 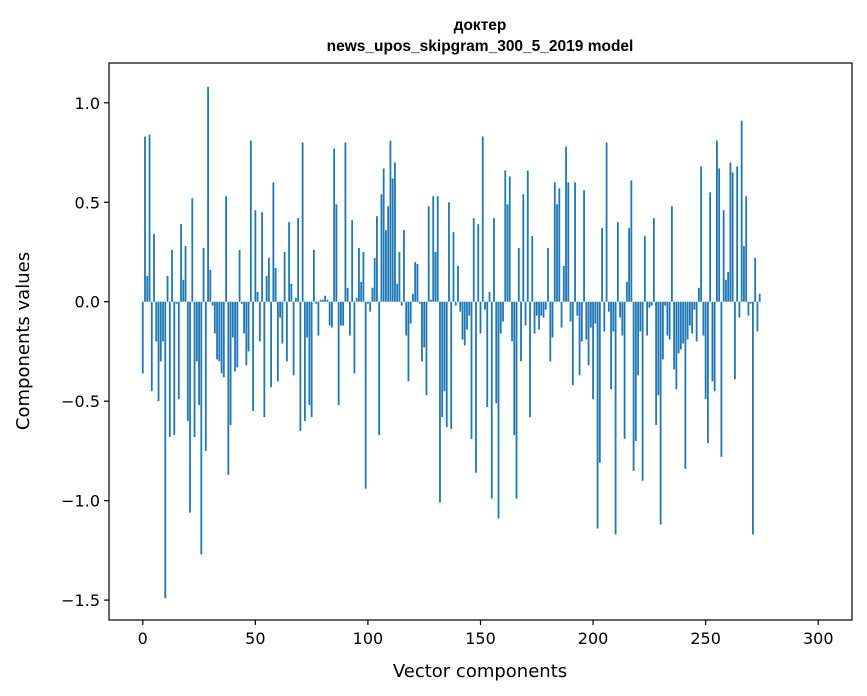 What do you see at coordinates (480, 25) in the screenshot?
I see `chart-title-line1: доктер` at bounding box center [480, 25].